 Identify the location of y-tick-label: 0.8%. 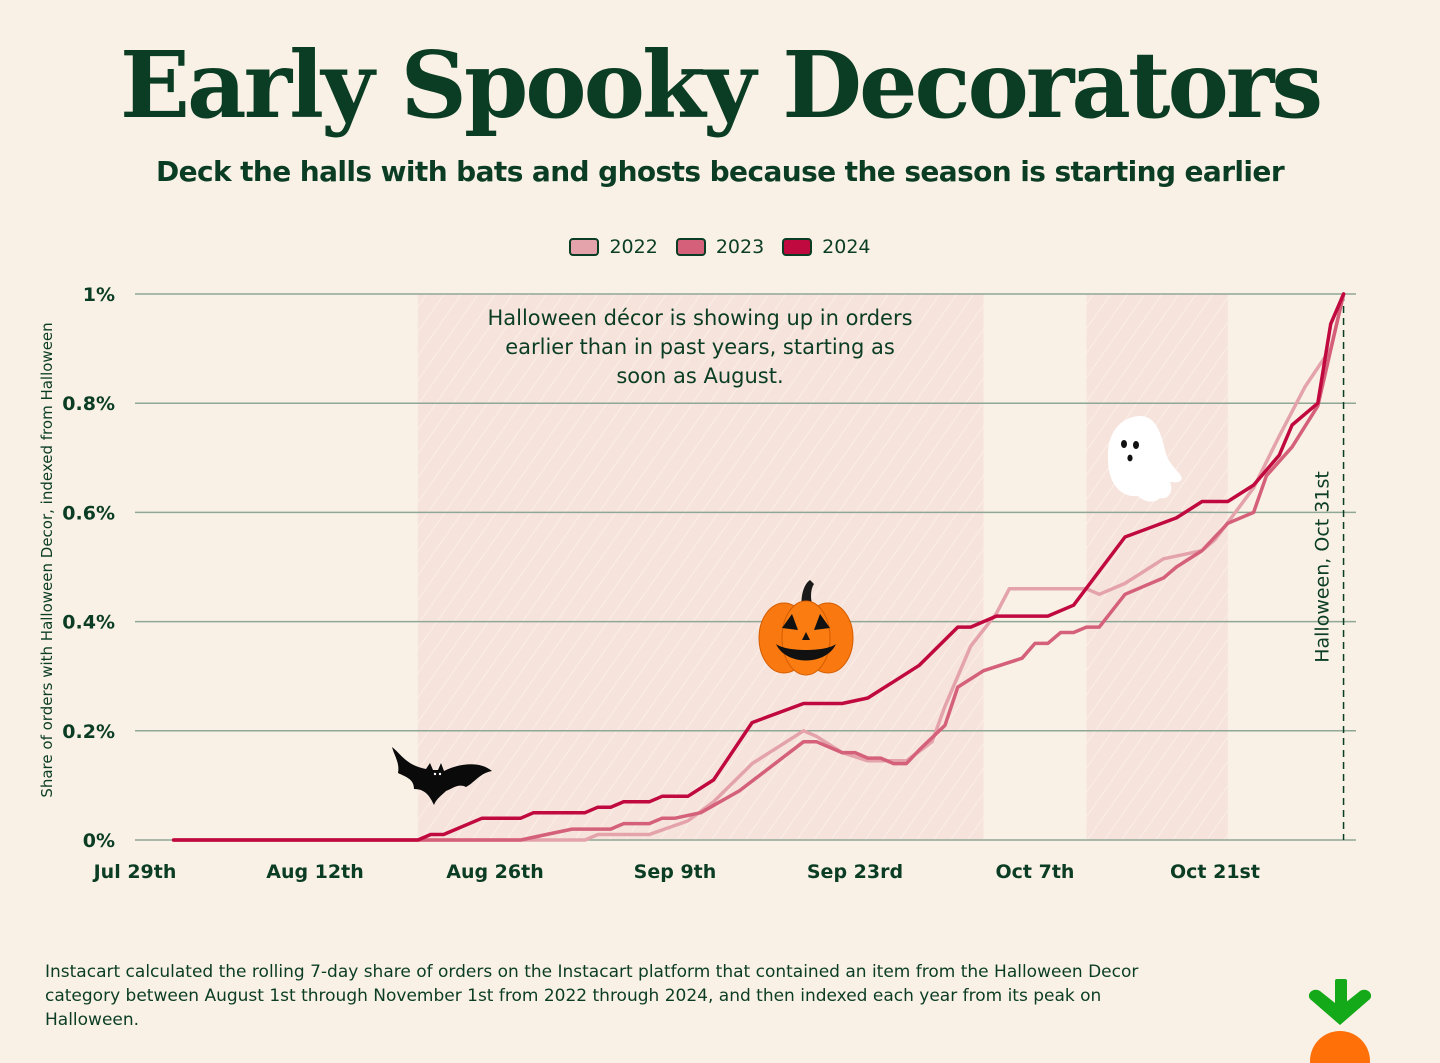
(88, 404).